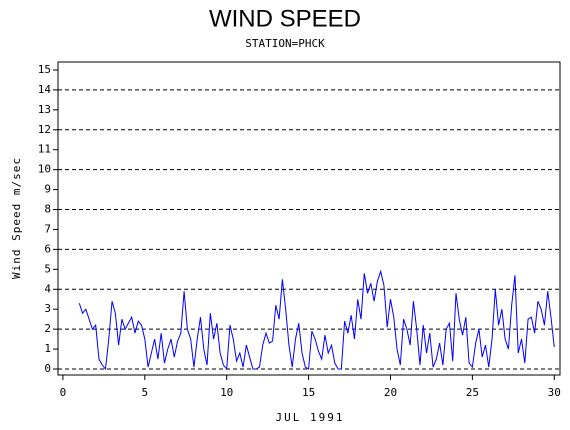 Image resolution: width=570 pixels, height=430 pixels. Describe the element at coordinates (45, 89) in the screenshot. I see `y-tick-label: 14` at that location.